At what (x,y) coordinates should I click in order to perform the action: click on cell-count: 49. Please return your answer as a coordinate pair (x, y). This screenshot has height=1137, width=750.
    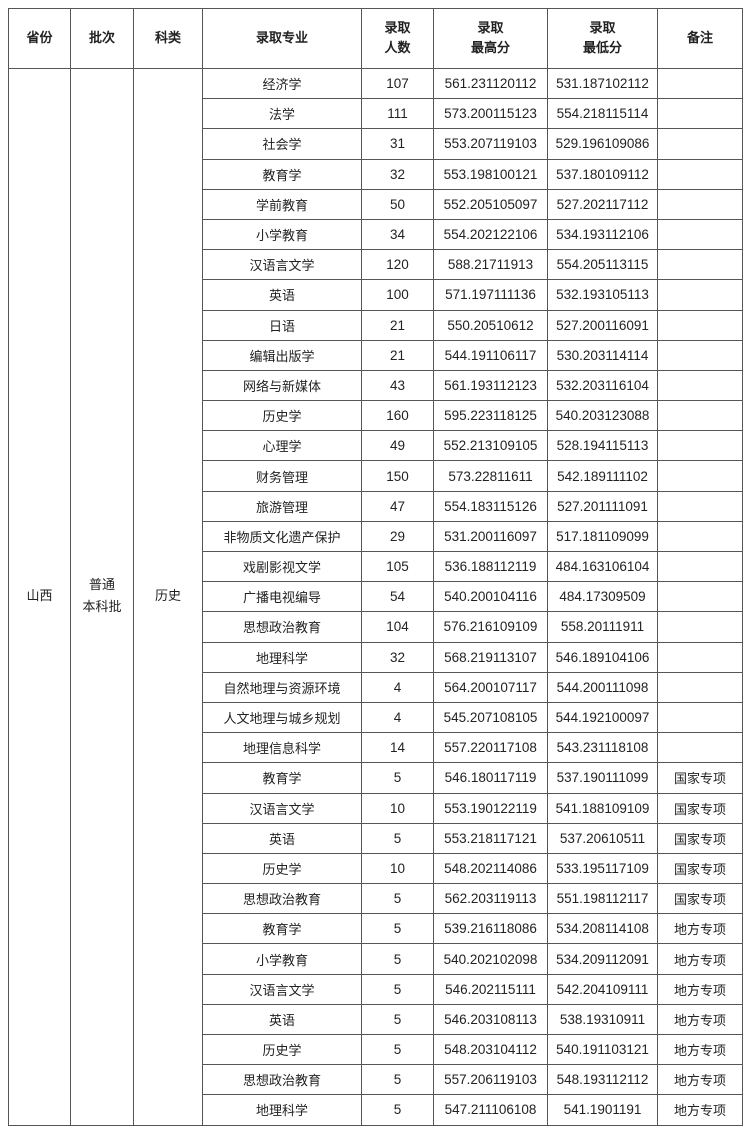
    Looking at the image, I should click on (397, 446).